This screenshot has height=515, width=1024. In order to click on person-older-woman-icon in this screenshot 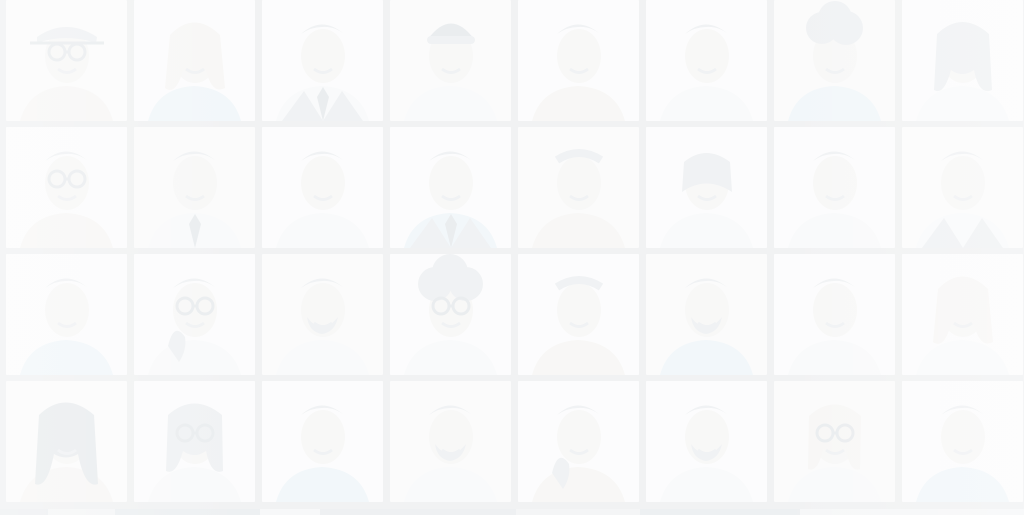, I will do `click(706, 187)`.